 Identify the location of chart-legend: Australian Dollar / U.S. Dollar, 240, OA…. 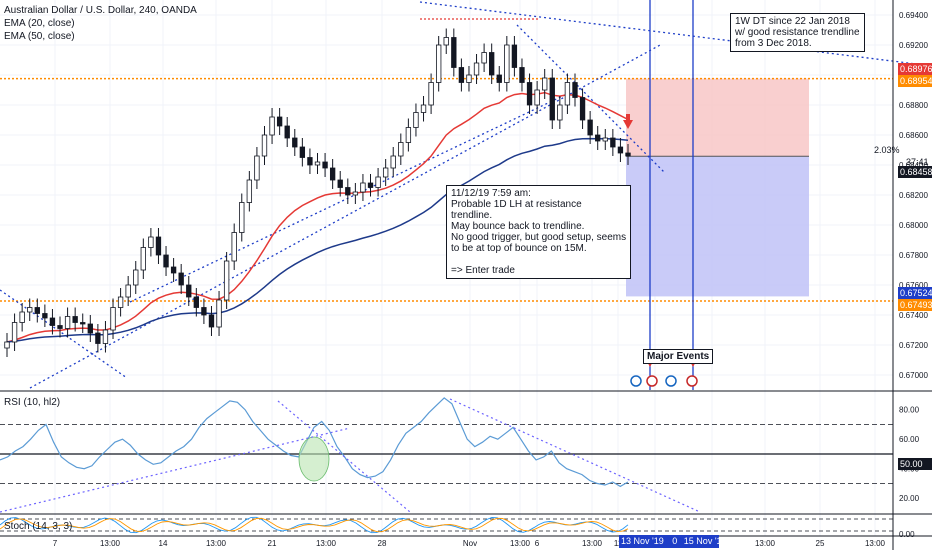
(100, 23).